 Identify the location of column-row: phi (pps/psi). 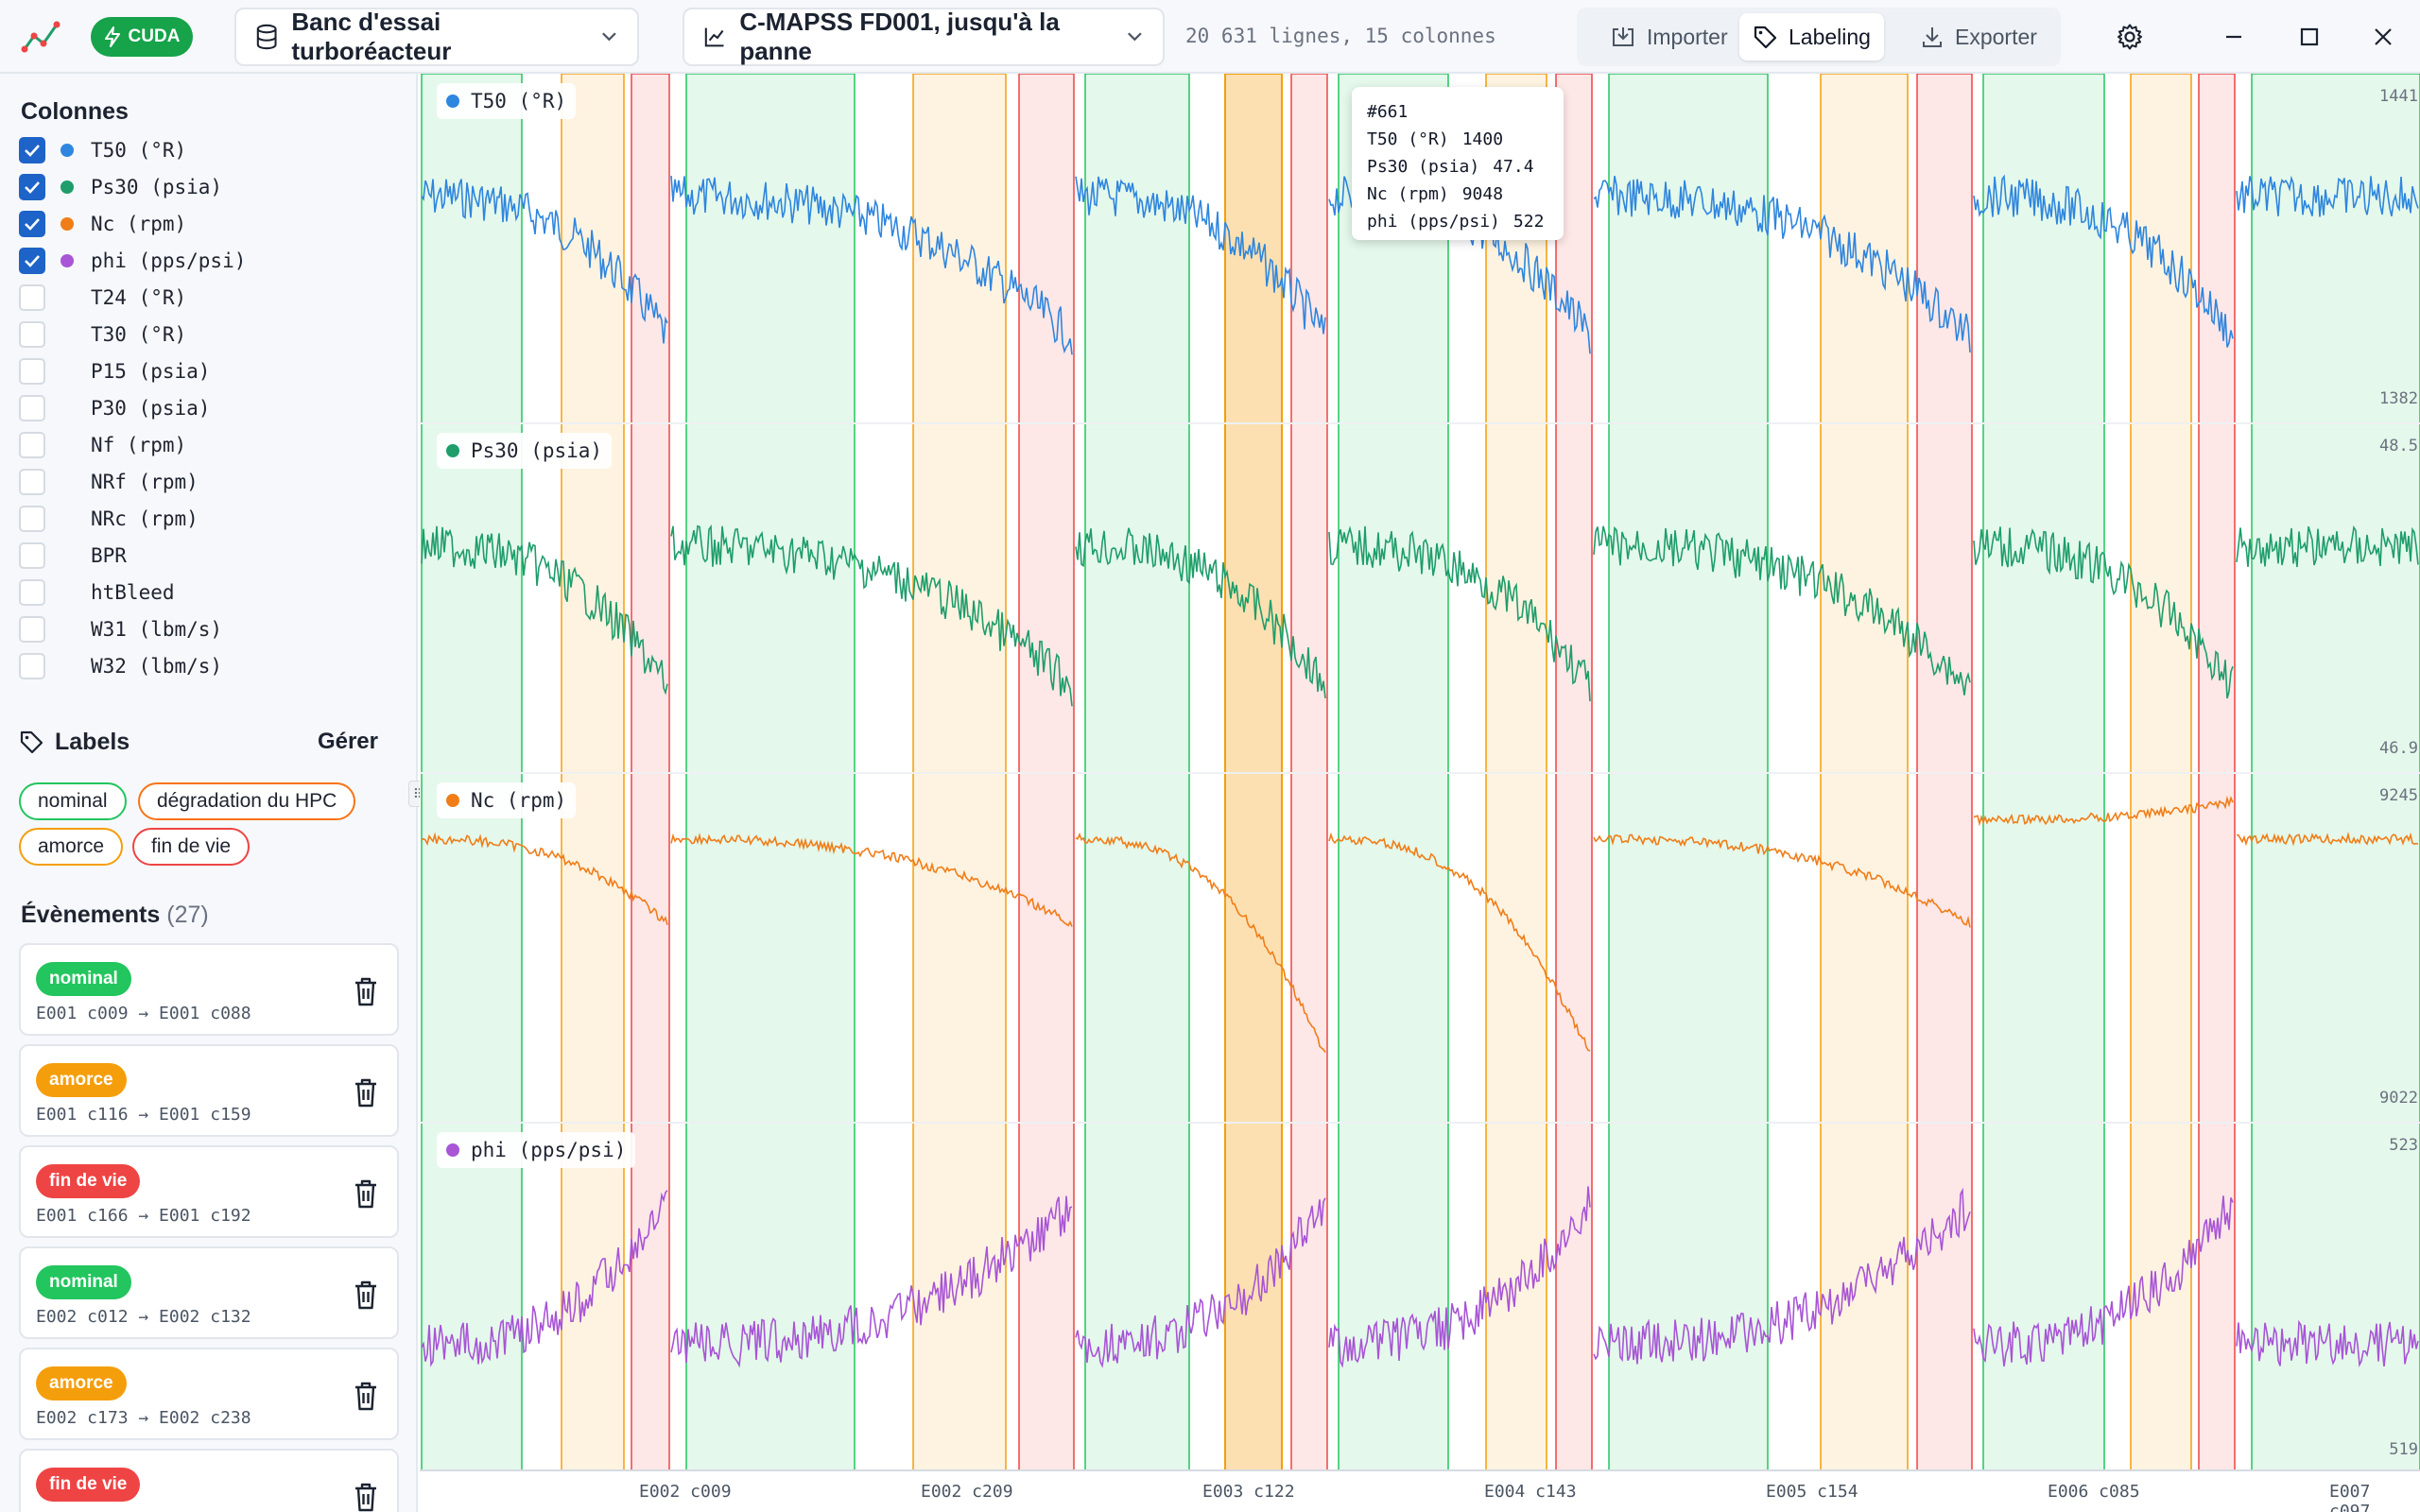
(132, 261).